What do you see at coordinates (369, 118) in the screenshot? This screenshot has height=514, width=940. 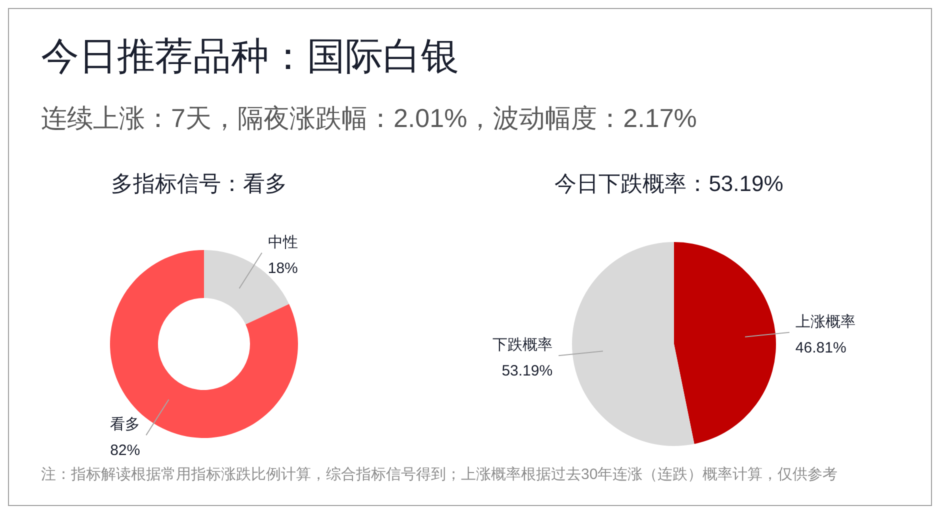 I see `text: 连续上涨：7天，隔夜涨跌幅：2.01%，波动幅度：2.17%` at bounding box center [369, 118].